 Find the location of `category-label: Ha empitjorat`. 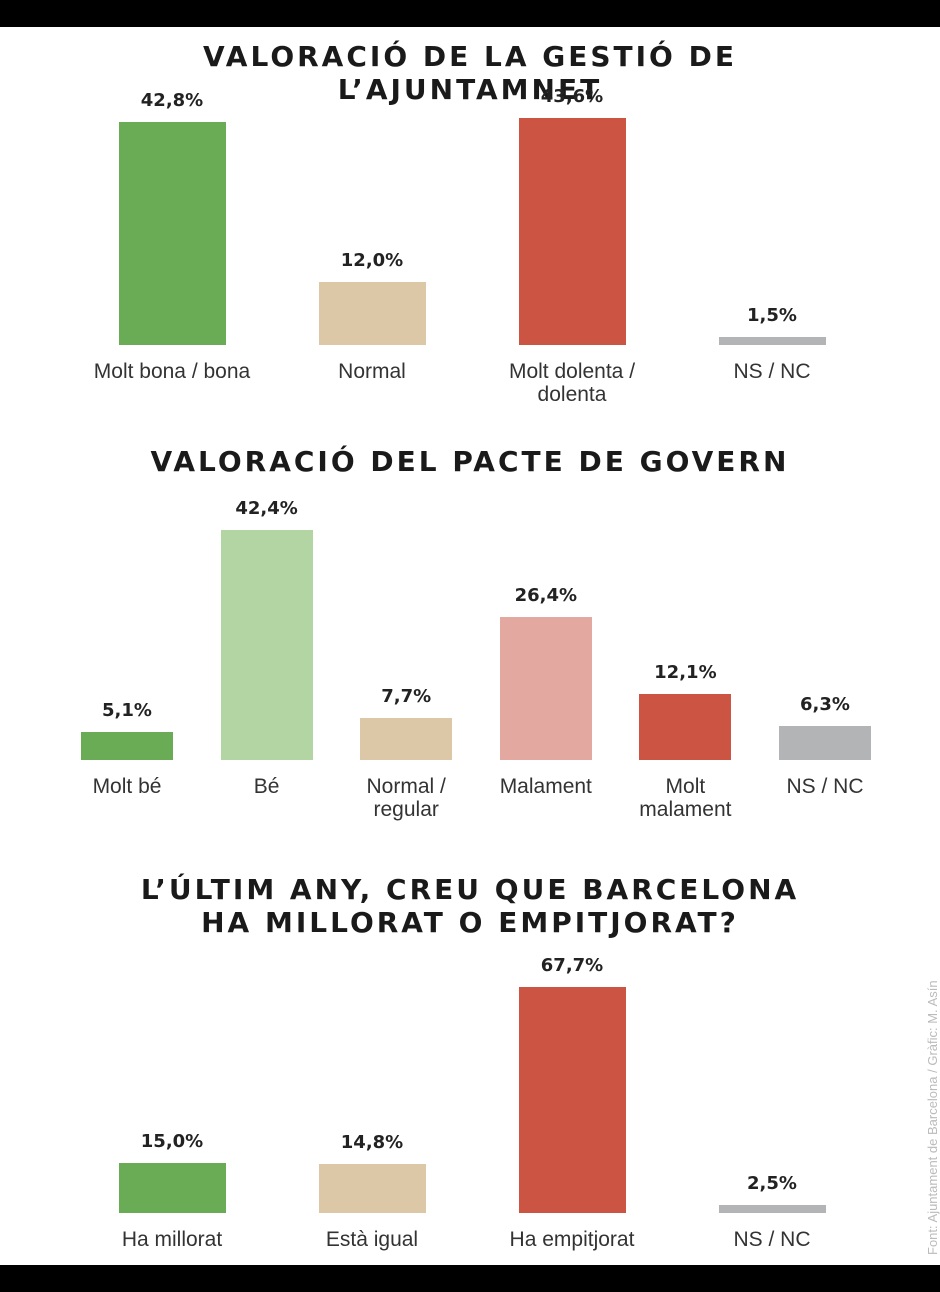

category-label: Ha empitjorat is located at coordinates (572, 1239).